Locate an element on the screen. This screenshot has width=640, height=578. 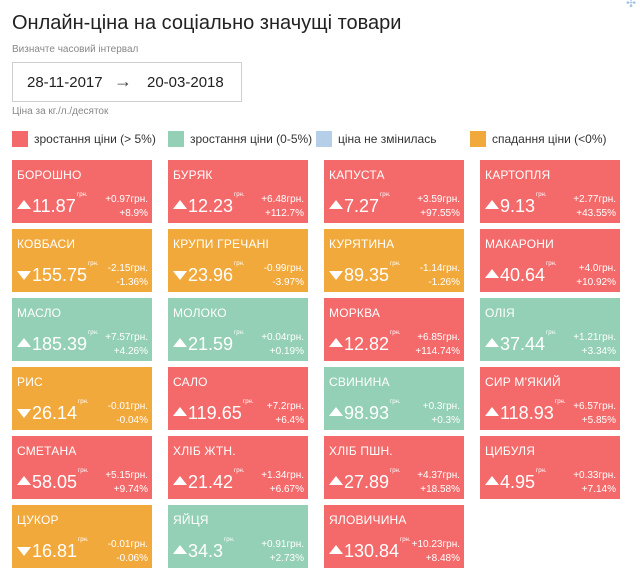
product-card: РИС 26.14 грн. -0.01грн. -0.04% is located at coordinates (82, 398).